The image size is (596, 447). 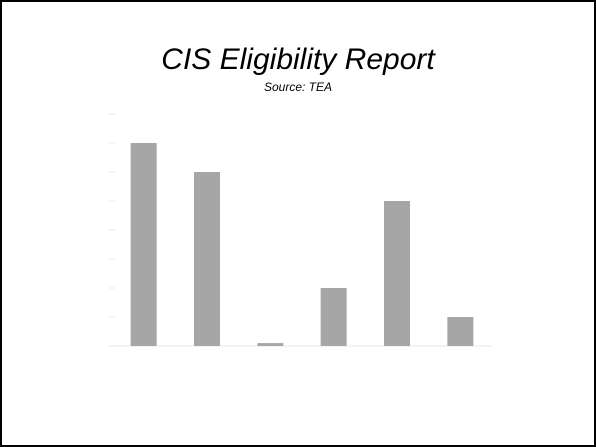 I want to click on slide-title: CIS Eligibility Report, so click(x=298, y=59).